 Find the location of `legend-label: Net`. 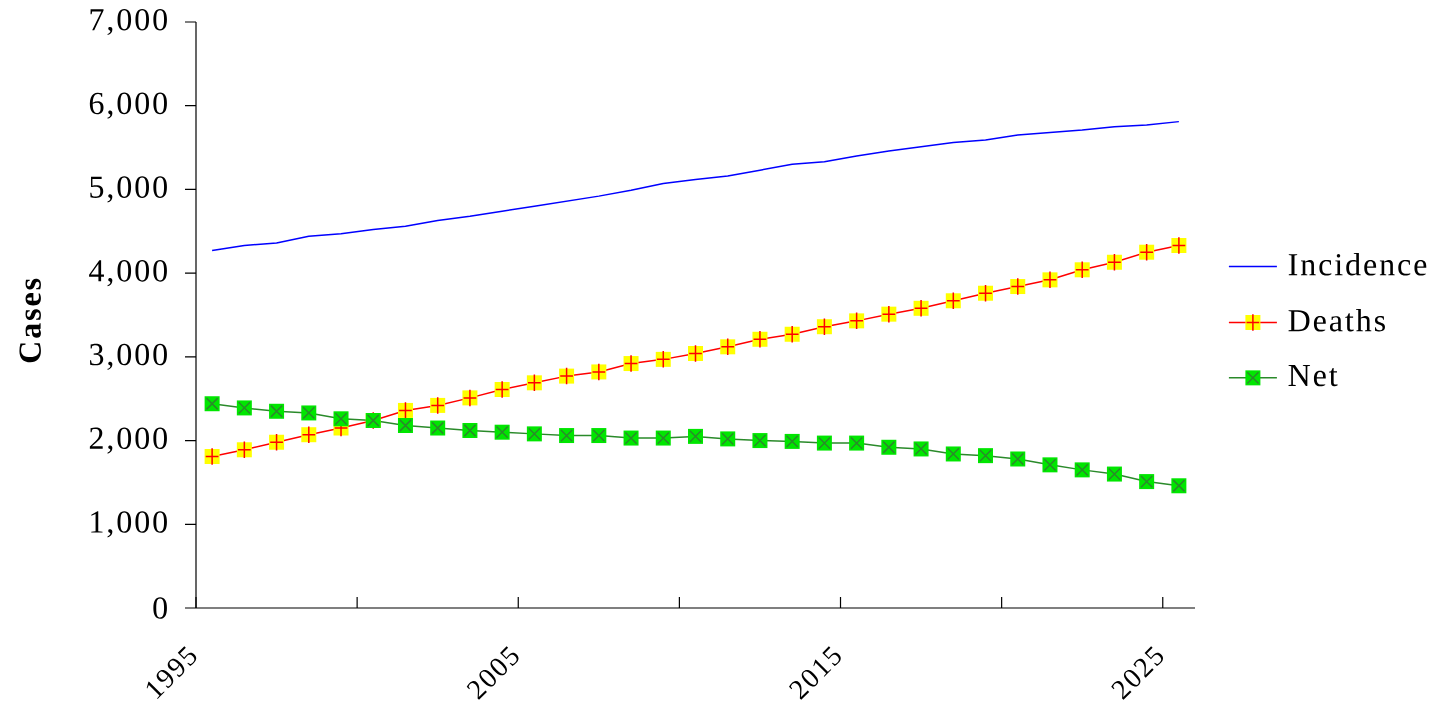

legend-label: Net is located at coordinates (1313, 375).